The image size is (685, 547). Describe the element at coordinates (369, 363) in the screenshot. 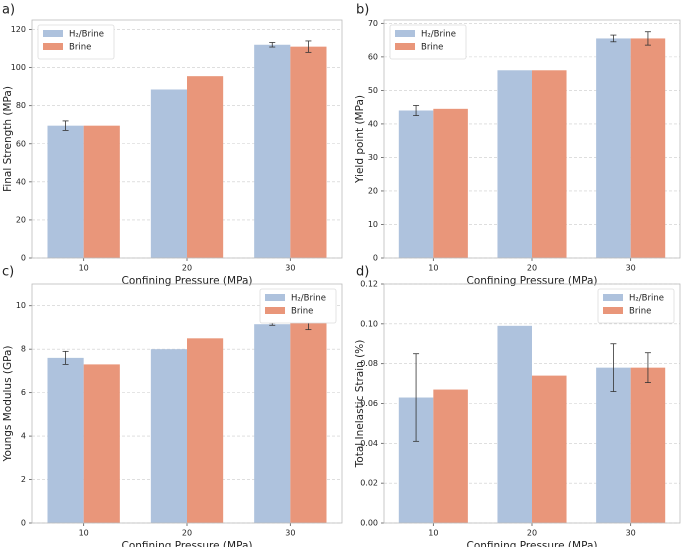

I see `y-tick-label: 0.08` at that location.